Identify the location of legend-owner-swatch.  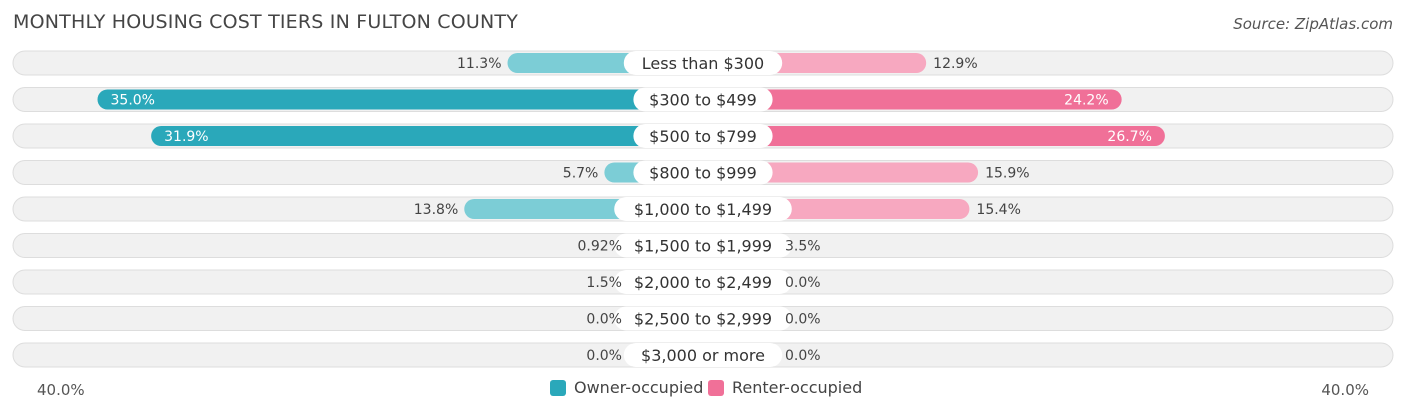
(558, 387).